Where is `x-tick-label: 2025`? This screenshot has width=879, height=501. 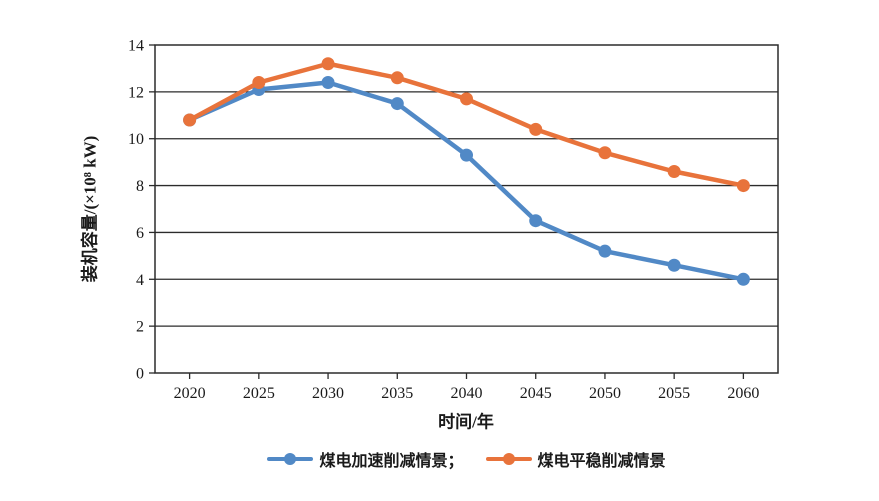 x-tick-label: 2025 is located at coordinates (259, 393).